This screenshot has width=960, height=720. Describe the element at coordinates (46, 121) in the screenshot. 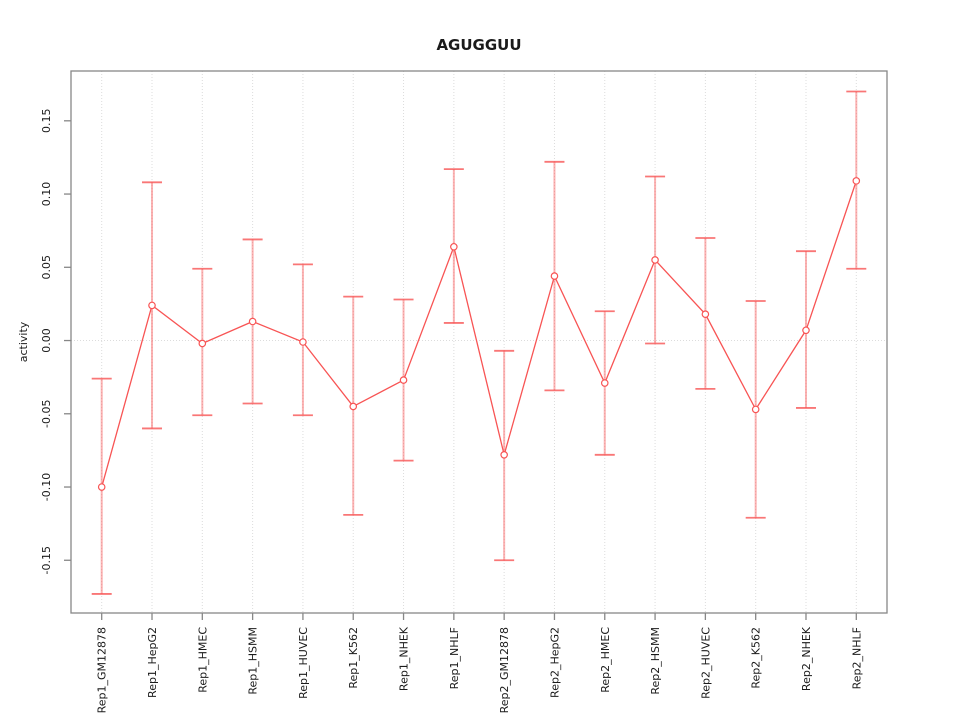

I see `y-tick-label: 0.15` at that location.